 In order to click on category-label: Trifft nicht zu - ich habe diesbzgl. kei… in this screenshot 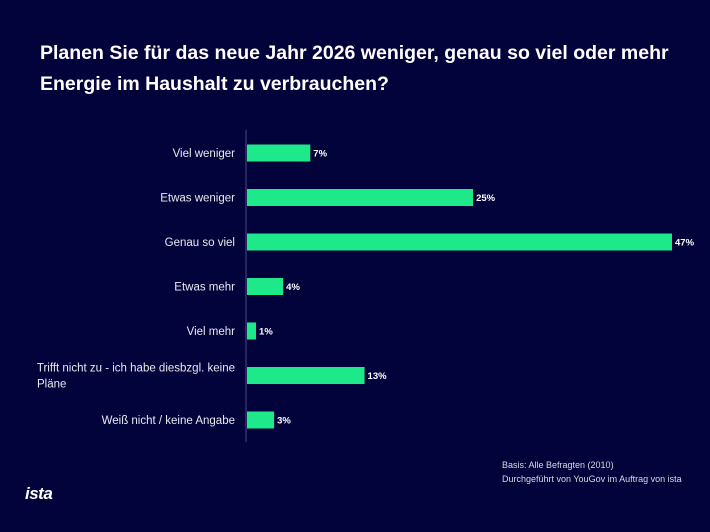, I will do `click(136, 369)`.